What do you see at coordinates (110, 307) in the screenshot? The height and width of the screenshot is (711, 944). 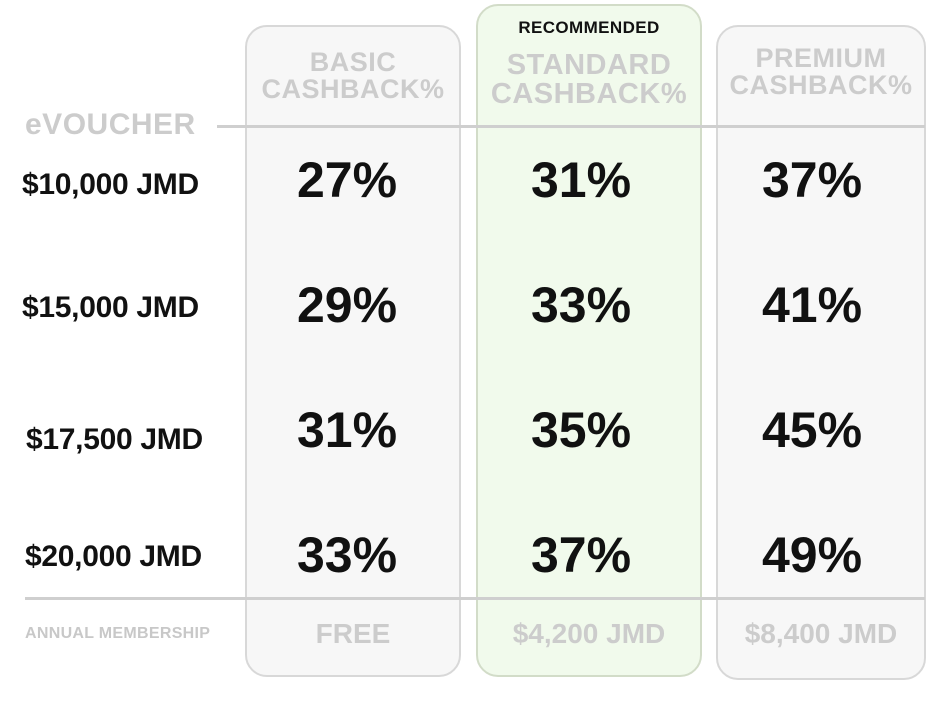 I see `voucher-row-label: $15,000 JMD` at bounding box center [110, 307].